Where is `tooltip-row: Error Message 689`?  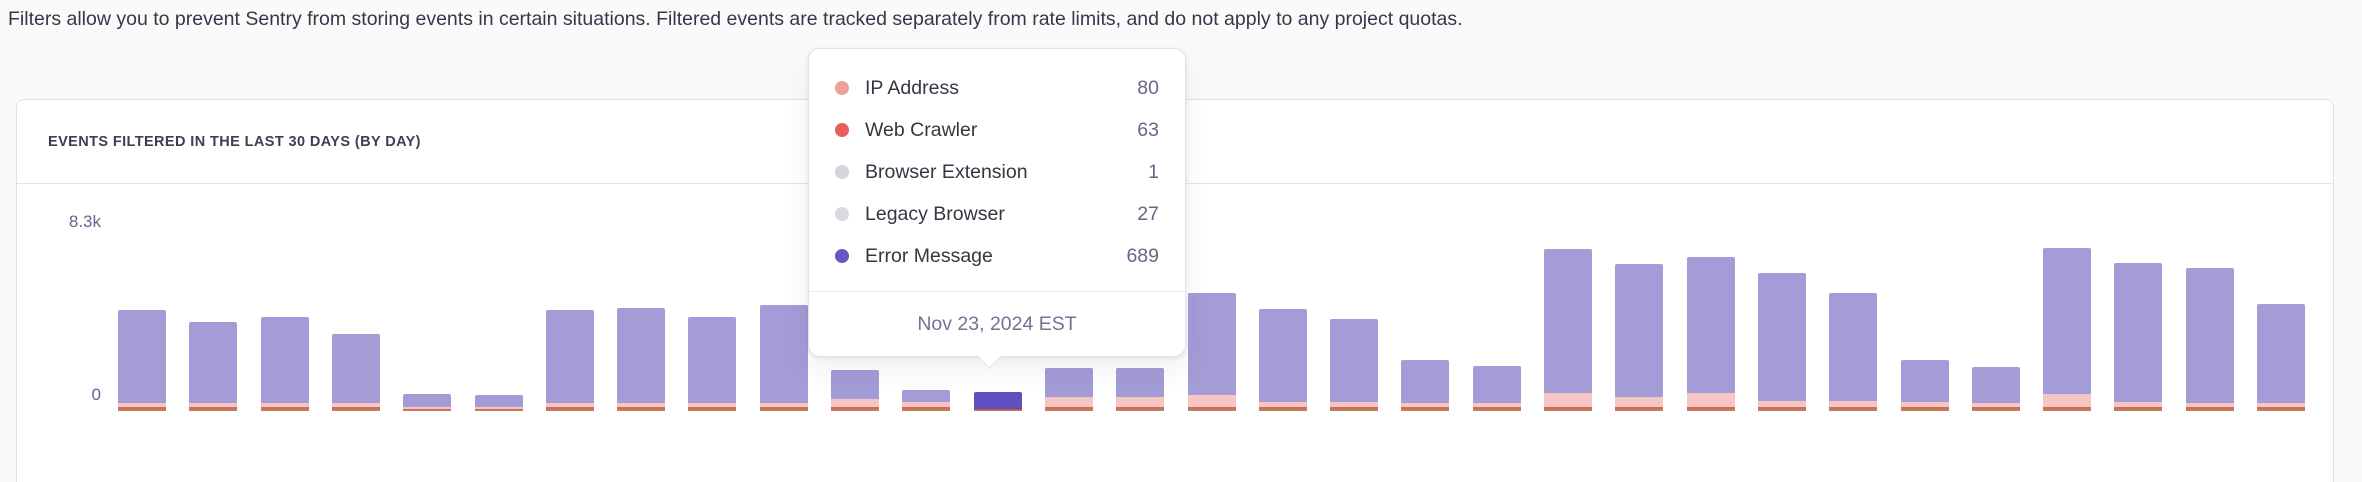 tooltip-row: Error Message 689 is located at coordinates (997, 256).